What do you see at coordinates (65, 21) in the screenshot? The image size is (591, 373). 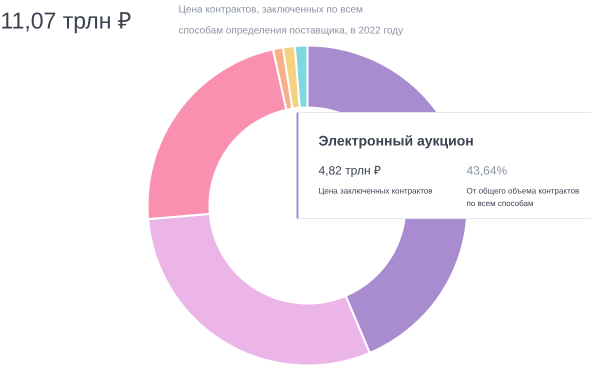 I see `chart-title: 11,07 трлн ₽` at bounding box center [65, 21].